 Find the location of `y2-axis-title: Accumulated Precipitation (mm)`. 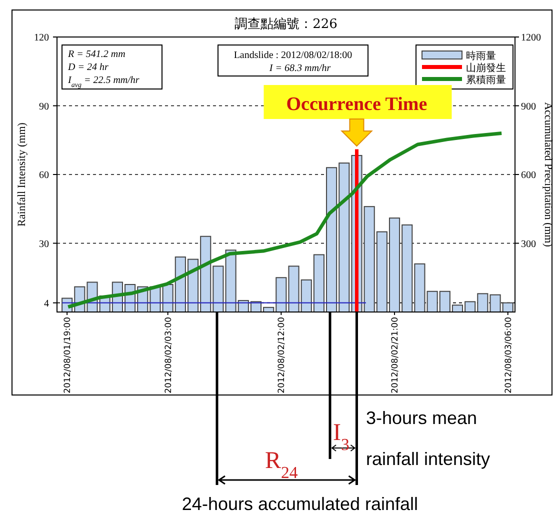

y2-axis-title: Accumulated Precipitation (mm) is located at coordinates (548, 175).